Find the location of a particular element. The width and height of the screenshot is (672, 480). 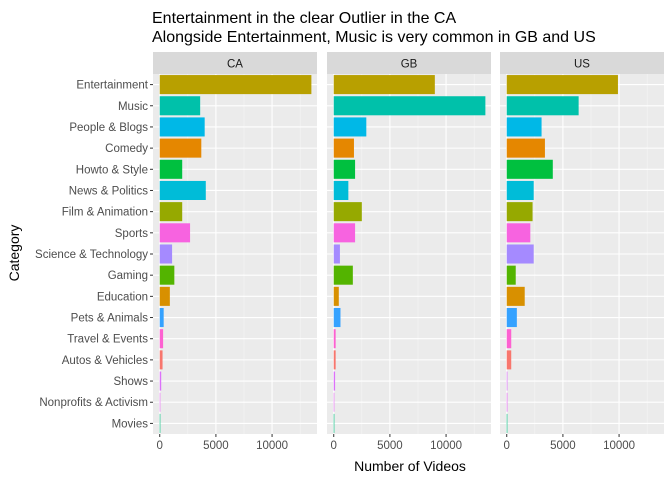

category-label-sports: Sports is located at coordinates (131, 234).